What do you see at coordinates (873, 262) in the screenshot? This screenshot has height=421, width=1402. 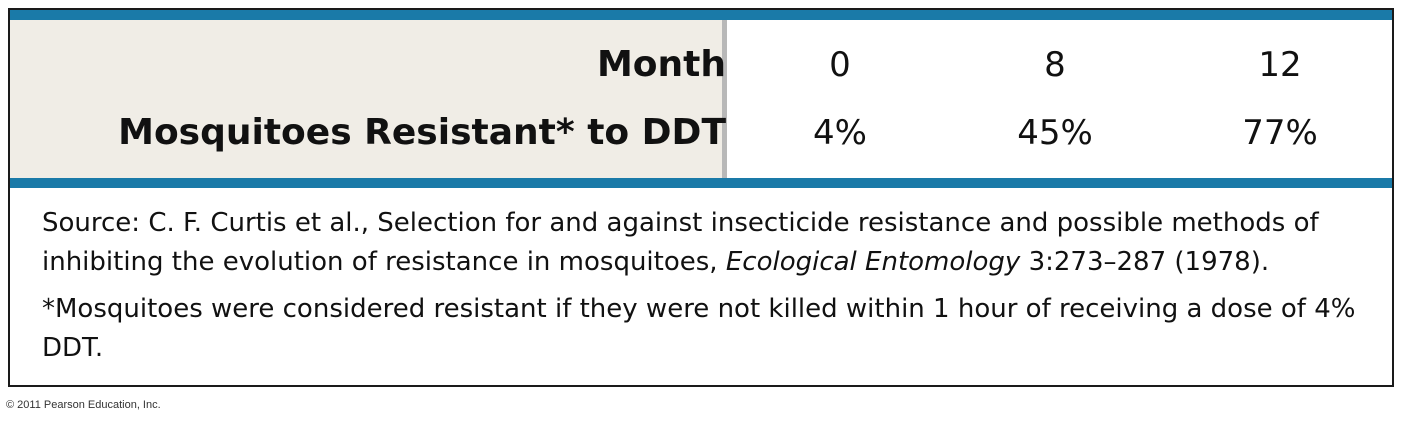 I see `source-journal: Ecological Entomology` at bounding box center [873, 262].